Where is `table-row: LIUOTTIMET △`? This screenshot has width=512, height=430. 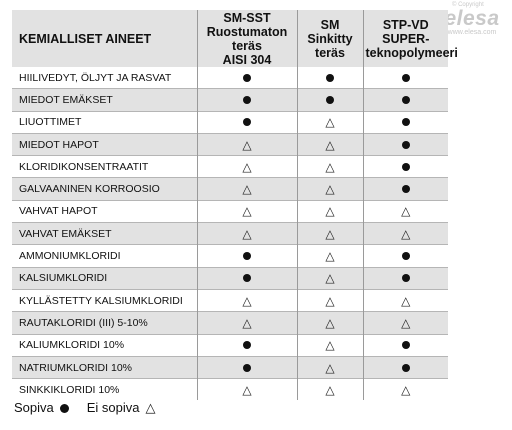
table-row: LIUOTTIMET △ is located at coordinates (230, 122).